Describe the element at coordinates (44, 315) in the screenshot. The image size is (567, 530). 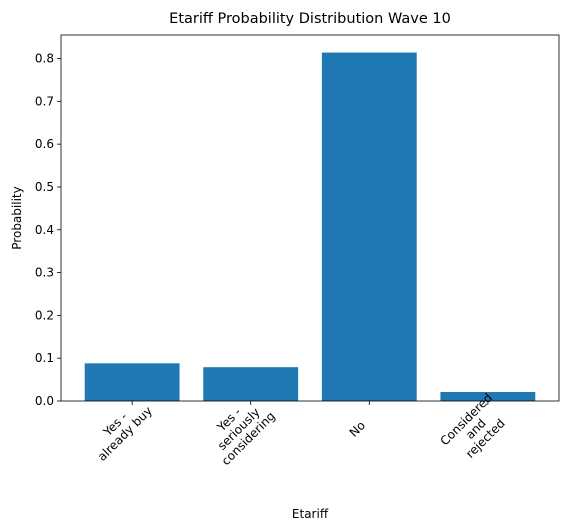
I see `y-tick-label: 0.2` at that location.